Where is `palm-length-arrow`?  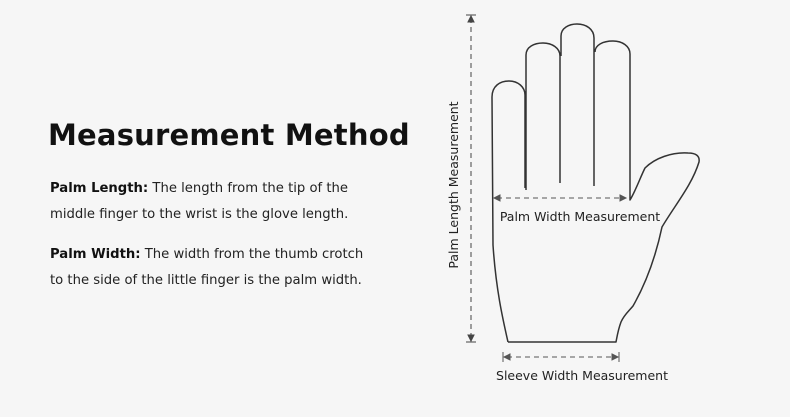
palm-length-arrow is located at coordinates (471, 178).